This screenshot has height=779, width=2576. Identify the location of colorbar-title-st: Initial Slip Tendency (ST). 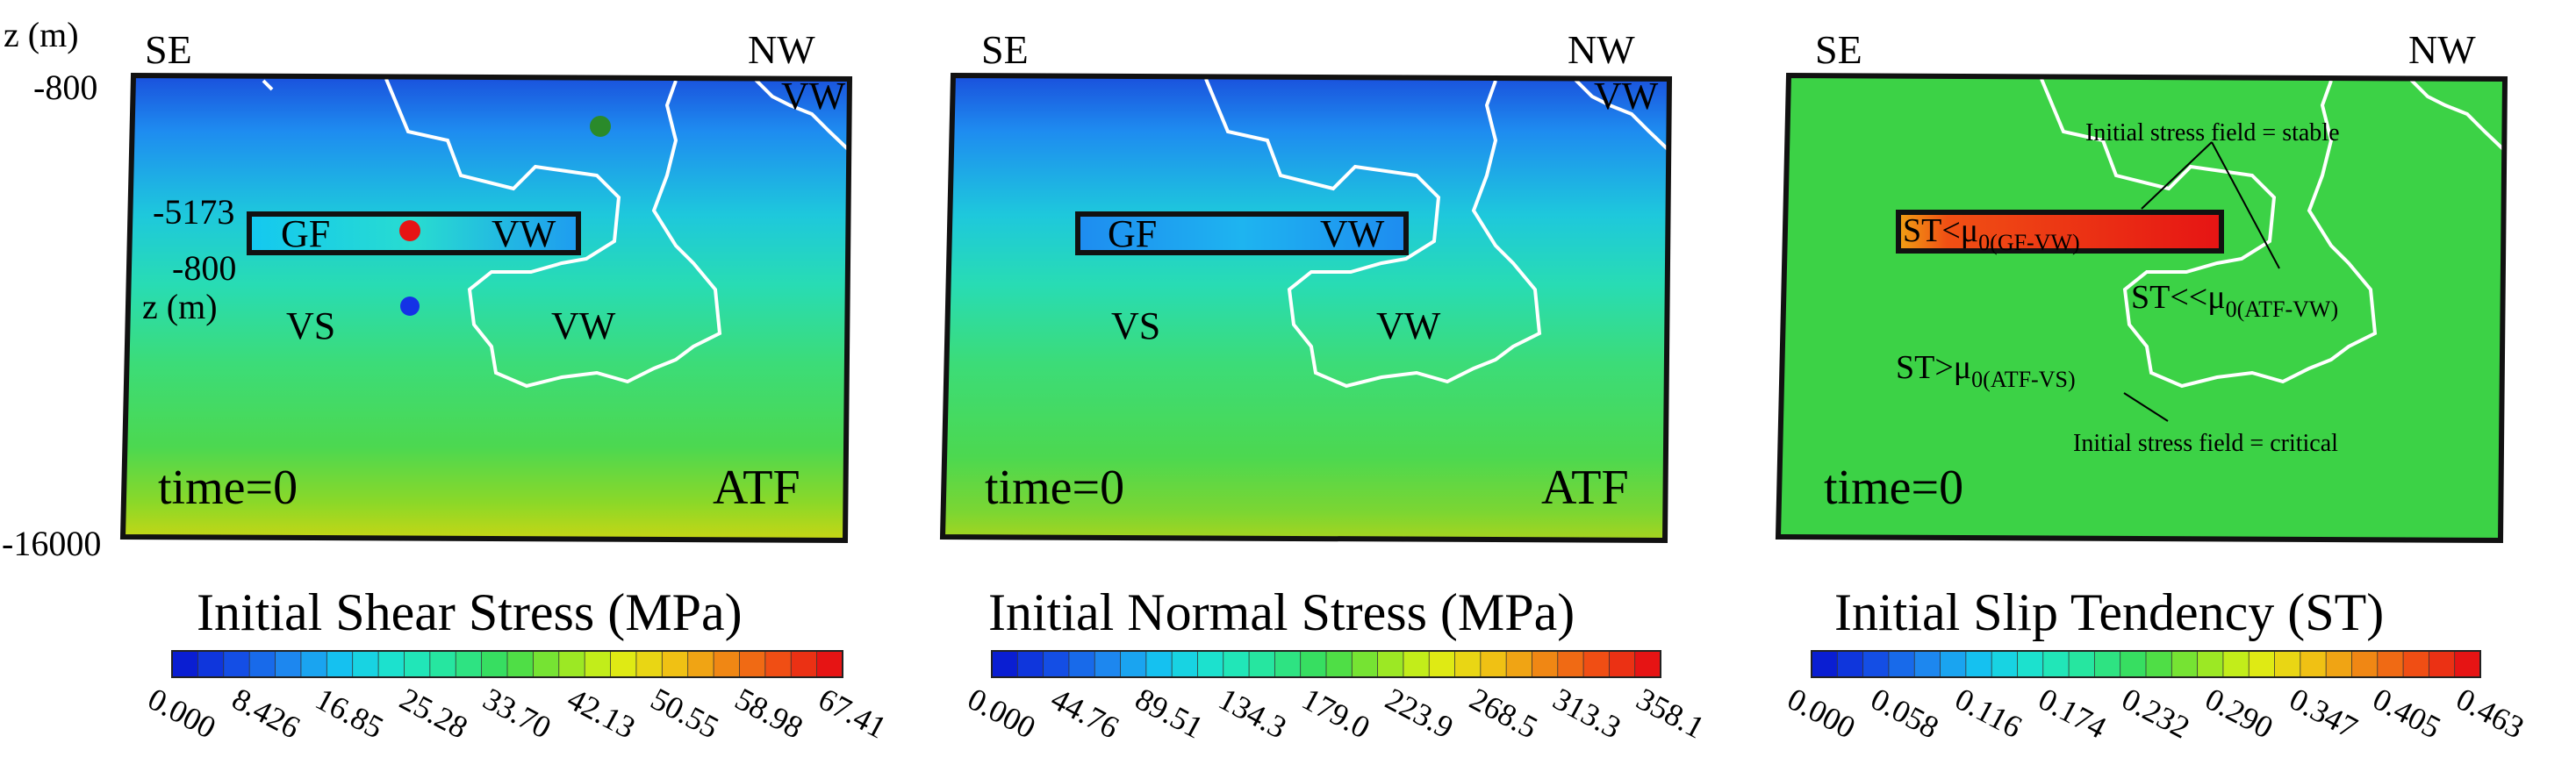
(2109, 612).